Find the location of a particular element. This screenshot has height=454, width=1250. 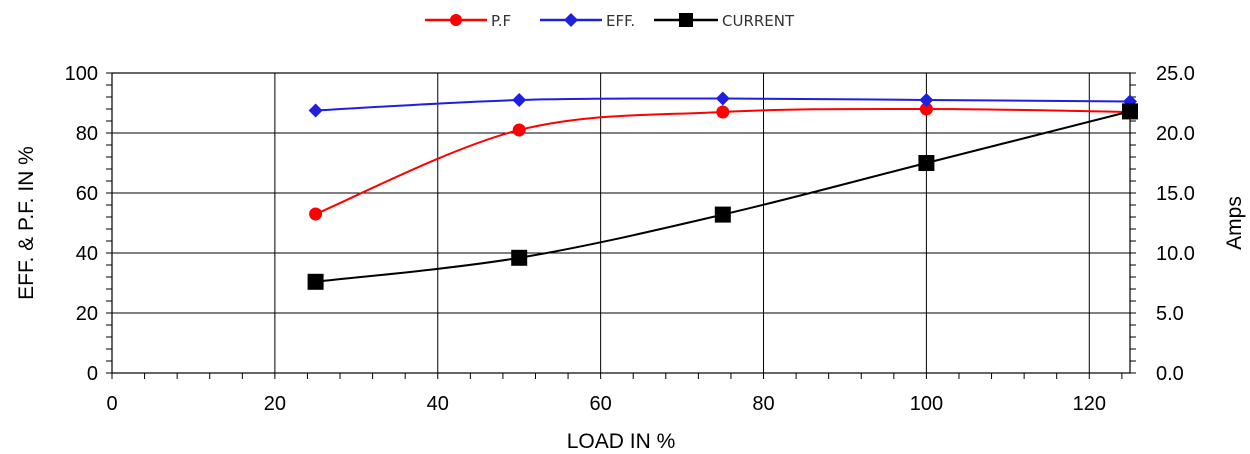

y2-tick-label: 0.0 is located at coordinates (1170, 374).